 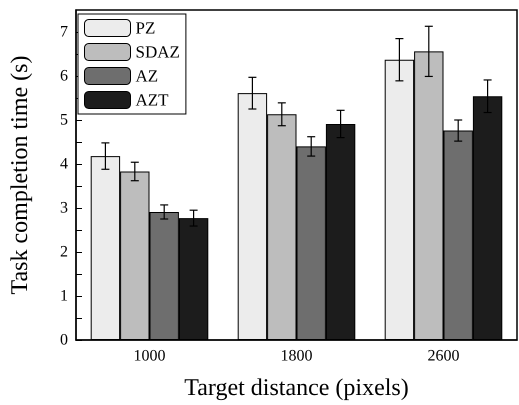 I want to click on legend-label: SDAZ, so click(x=158, y=52).